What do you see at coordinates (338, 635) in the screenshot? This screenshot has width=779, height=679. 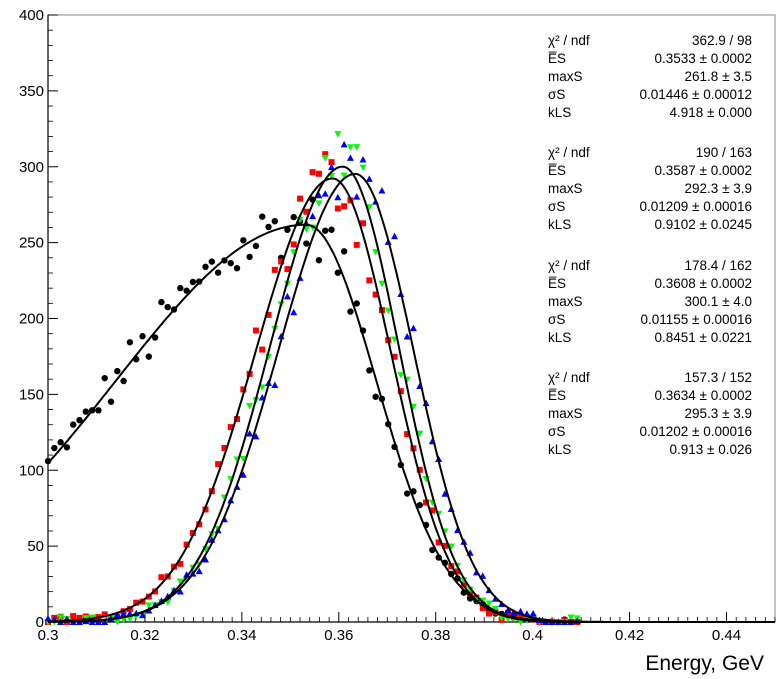 I see `x-tick-label: 0.36` at bounding box center [338, 635].